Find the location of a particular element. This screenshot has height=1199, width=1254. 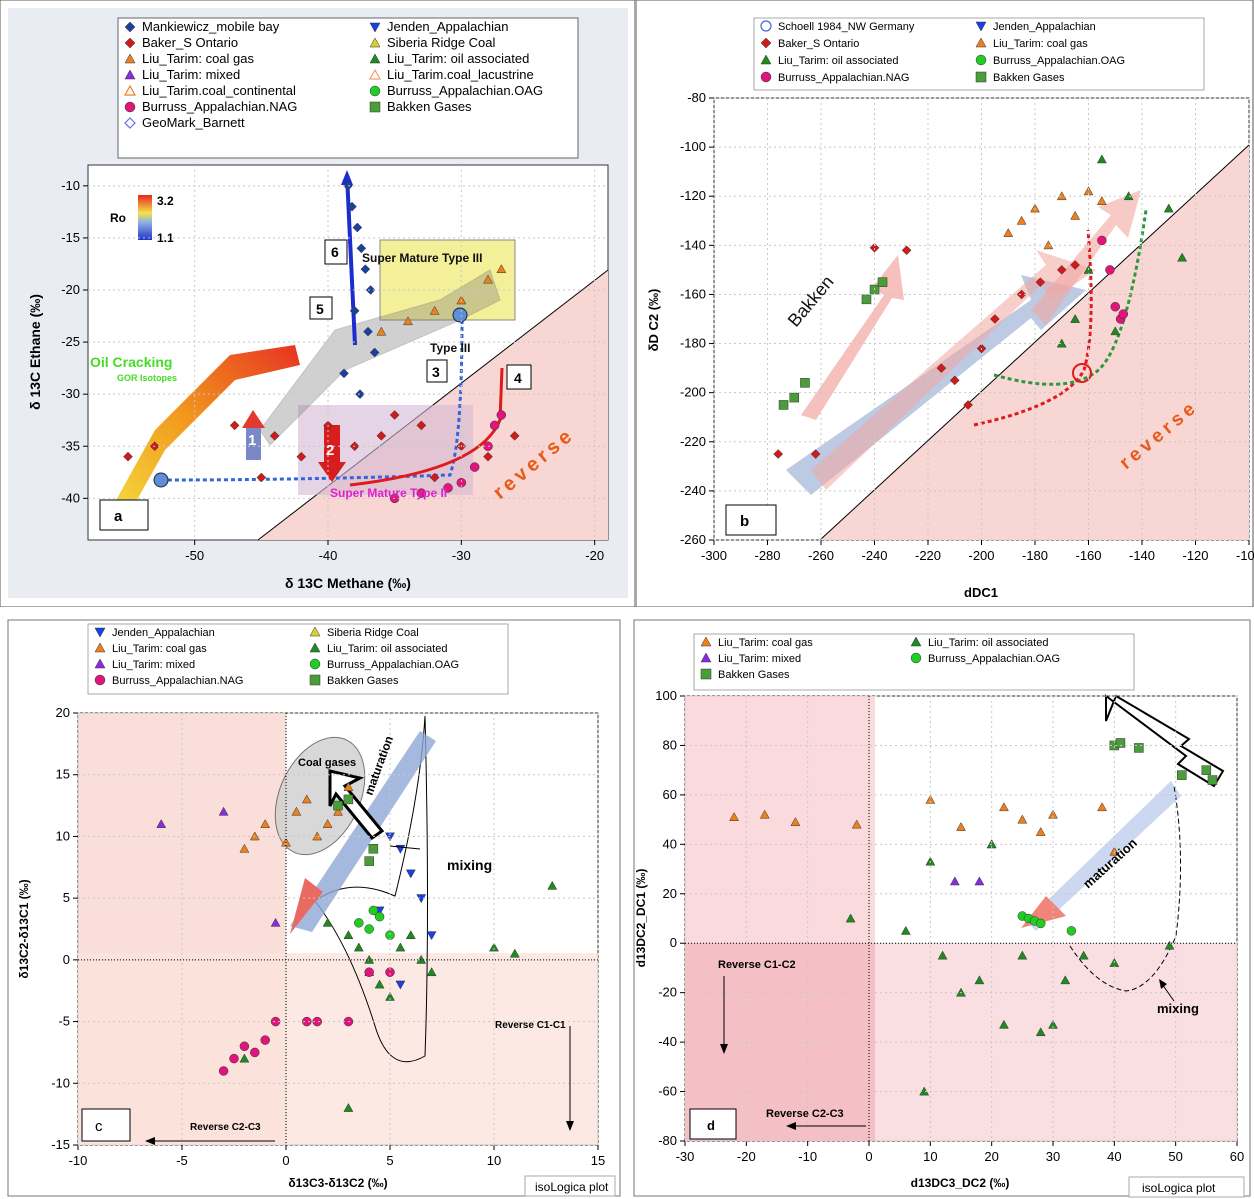

y-tick-label: -120 is located at coordinates (693, 195).